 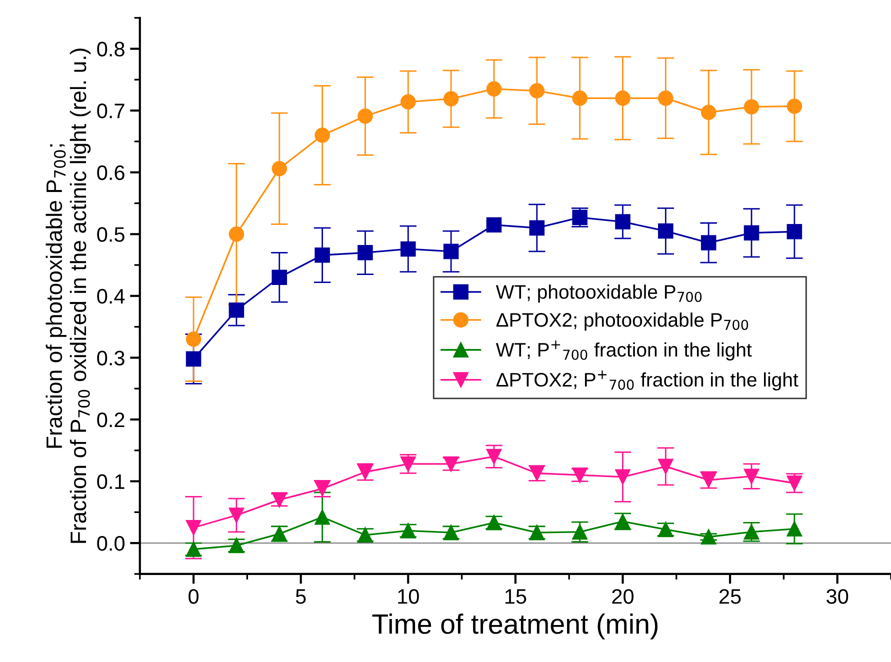 What do you see at coordinates (408, 596) in the screenshot?
I see `x-tick-label: 10` at bounding box center [408, 596].